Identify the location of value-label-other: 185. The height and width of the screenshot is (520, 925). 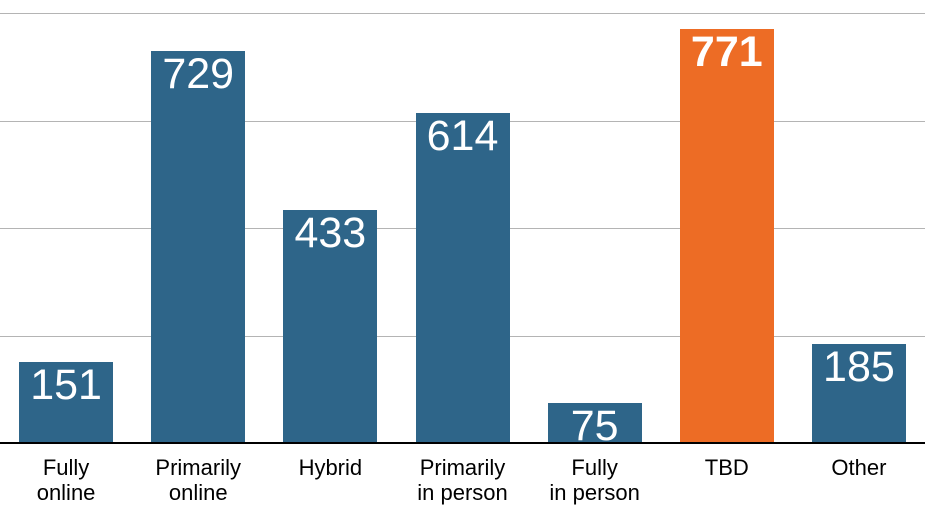
(859, 366).